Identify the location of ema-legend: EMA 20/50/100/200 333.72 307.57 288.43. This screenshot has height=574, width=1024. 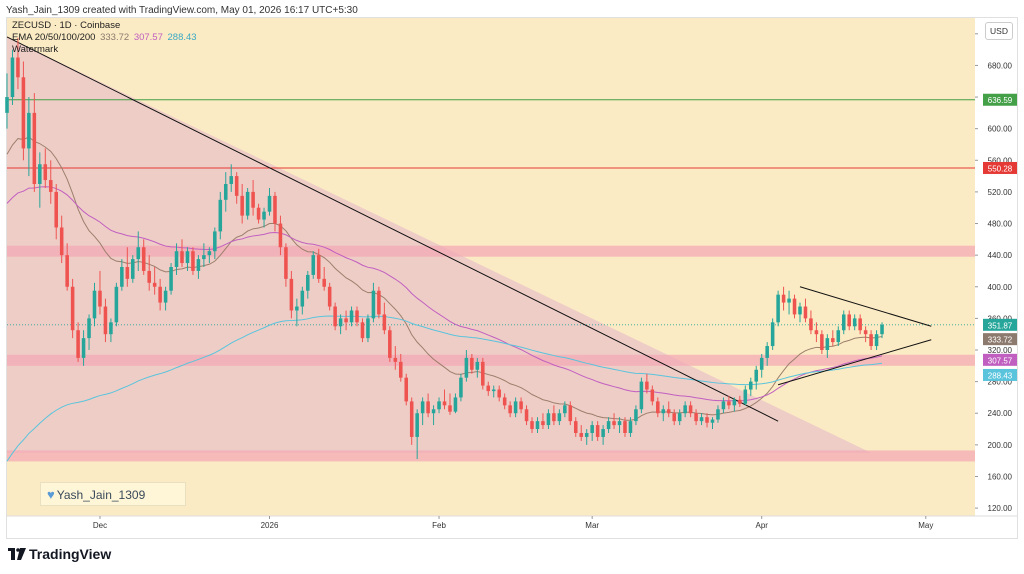
(104, 37).